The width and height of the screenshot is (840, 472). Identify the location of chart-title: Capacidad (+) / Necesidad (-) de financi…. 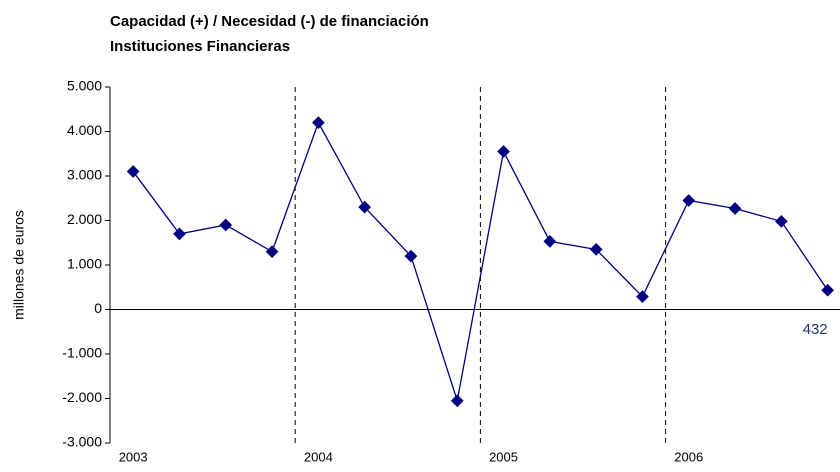
(269, 21).